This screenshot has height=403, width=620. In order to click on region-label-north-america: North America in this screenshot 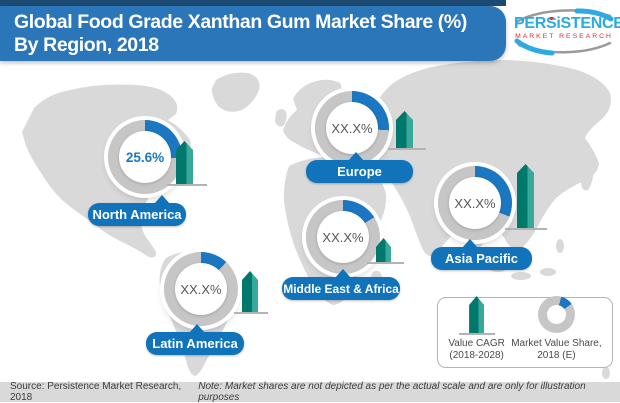, I will do `click(137, 210)`.